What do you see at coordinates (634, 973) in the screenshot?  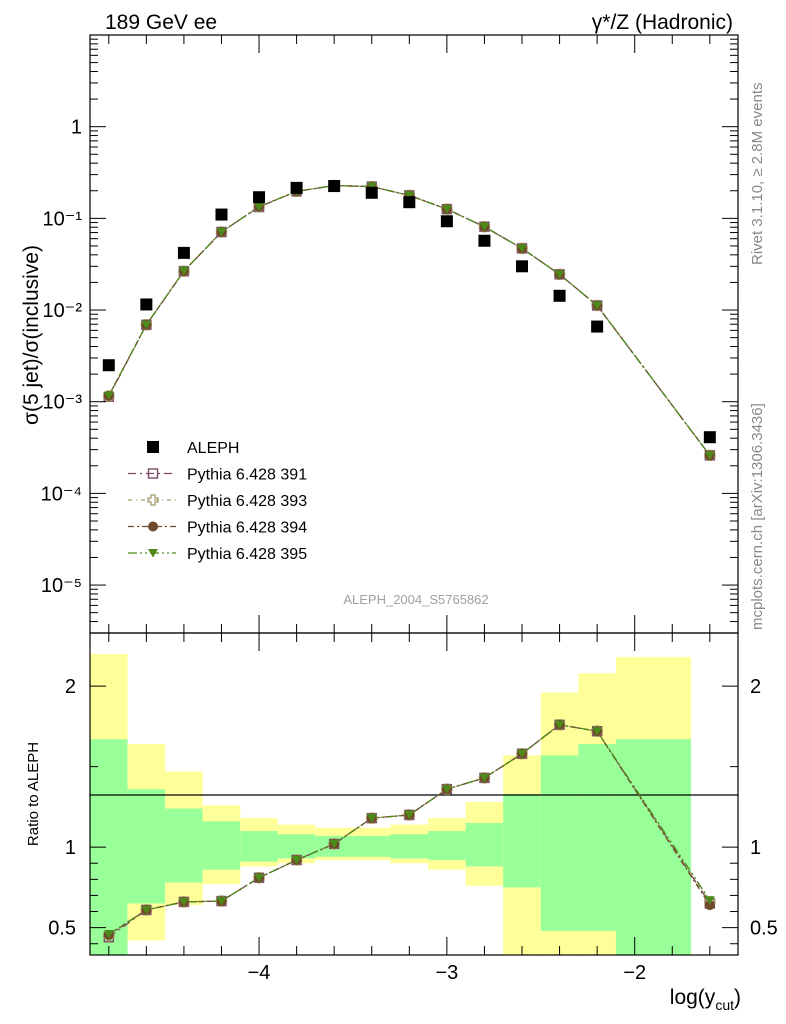 I see `x-tick-label: −2` at bounding box center [634, 973].